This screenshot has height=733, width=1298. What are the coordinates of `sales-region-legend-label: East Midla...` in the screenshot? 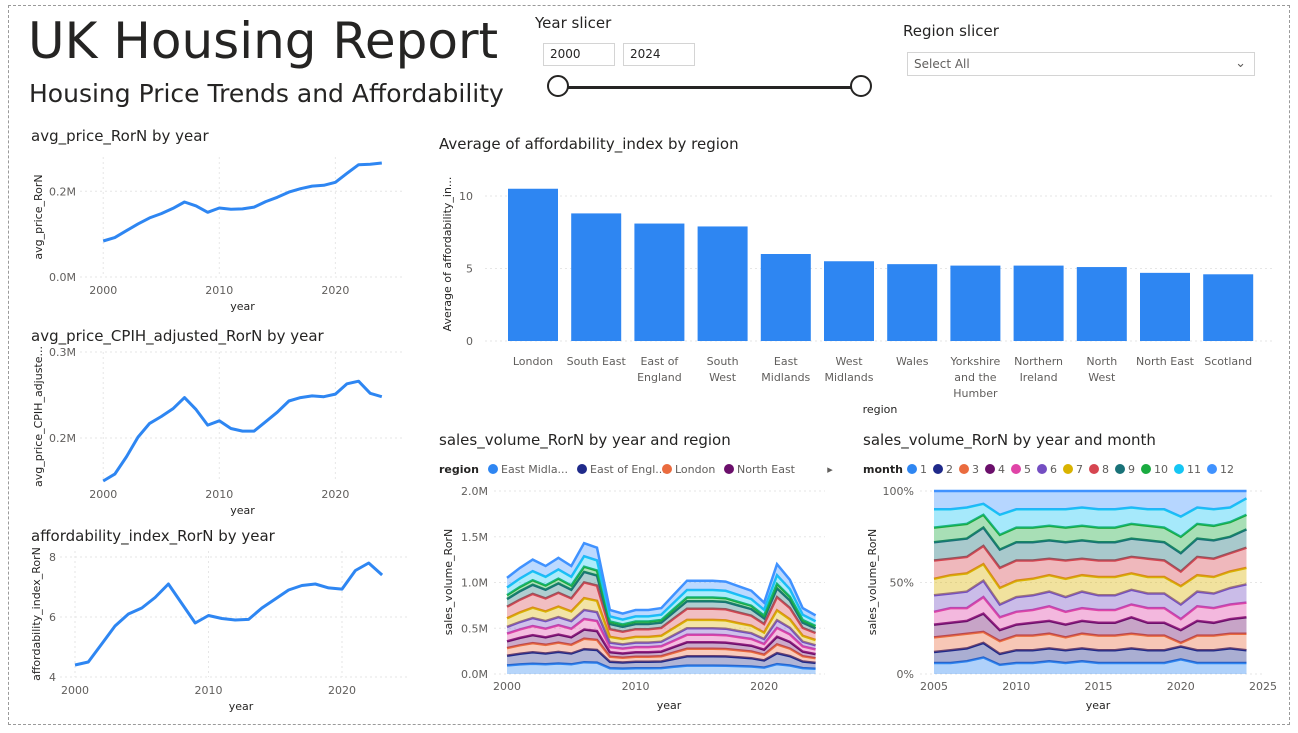 It's located at (534, 469).